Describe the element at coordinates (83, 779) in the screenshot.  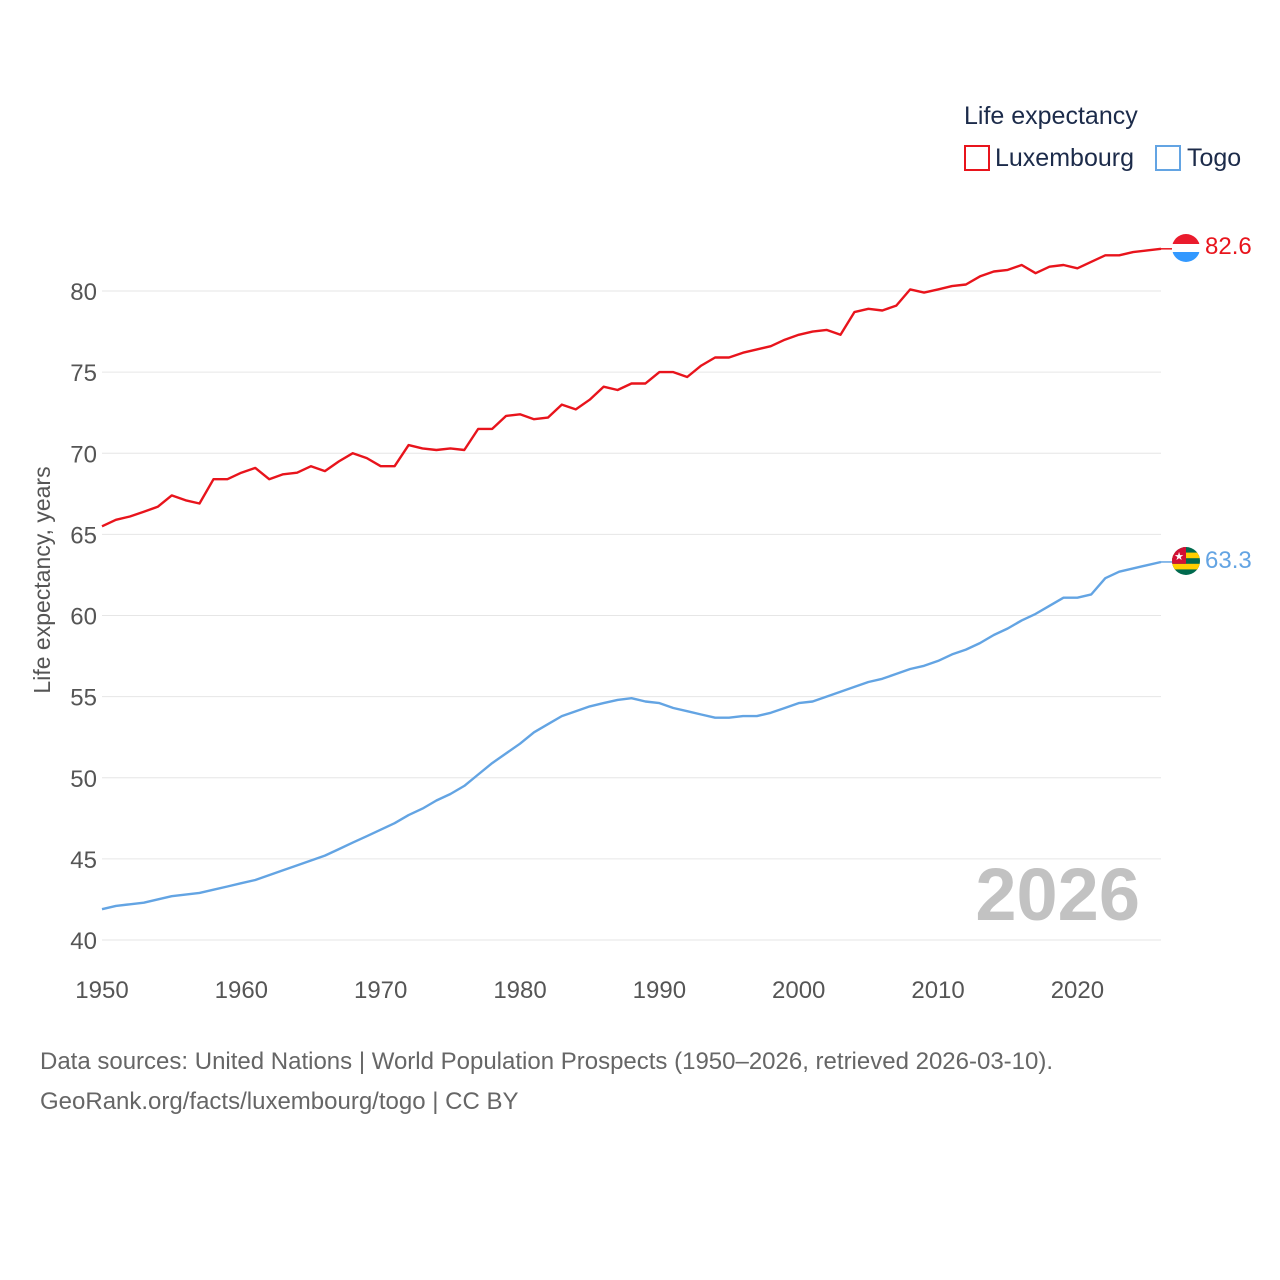
I see `y-tick-label: 50` at that location.